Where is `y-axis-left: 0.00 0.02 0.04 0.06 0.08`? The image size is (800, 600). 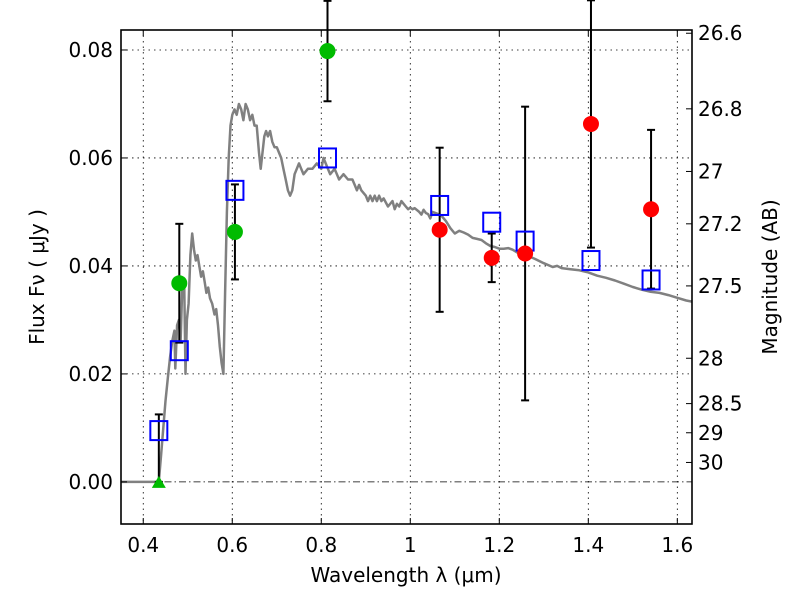 y-axis-left: 0.00 0.02 0.04 0.06 0.08 is located at coordinates (97, 266).